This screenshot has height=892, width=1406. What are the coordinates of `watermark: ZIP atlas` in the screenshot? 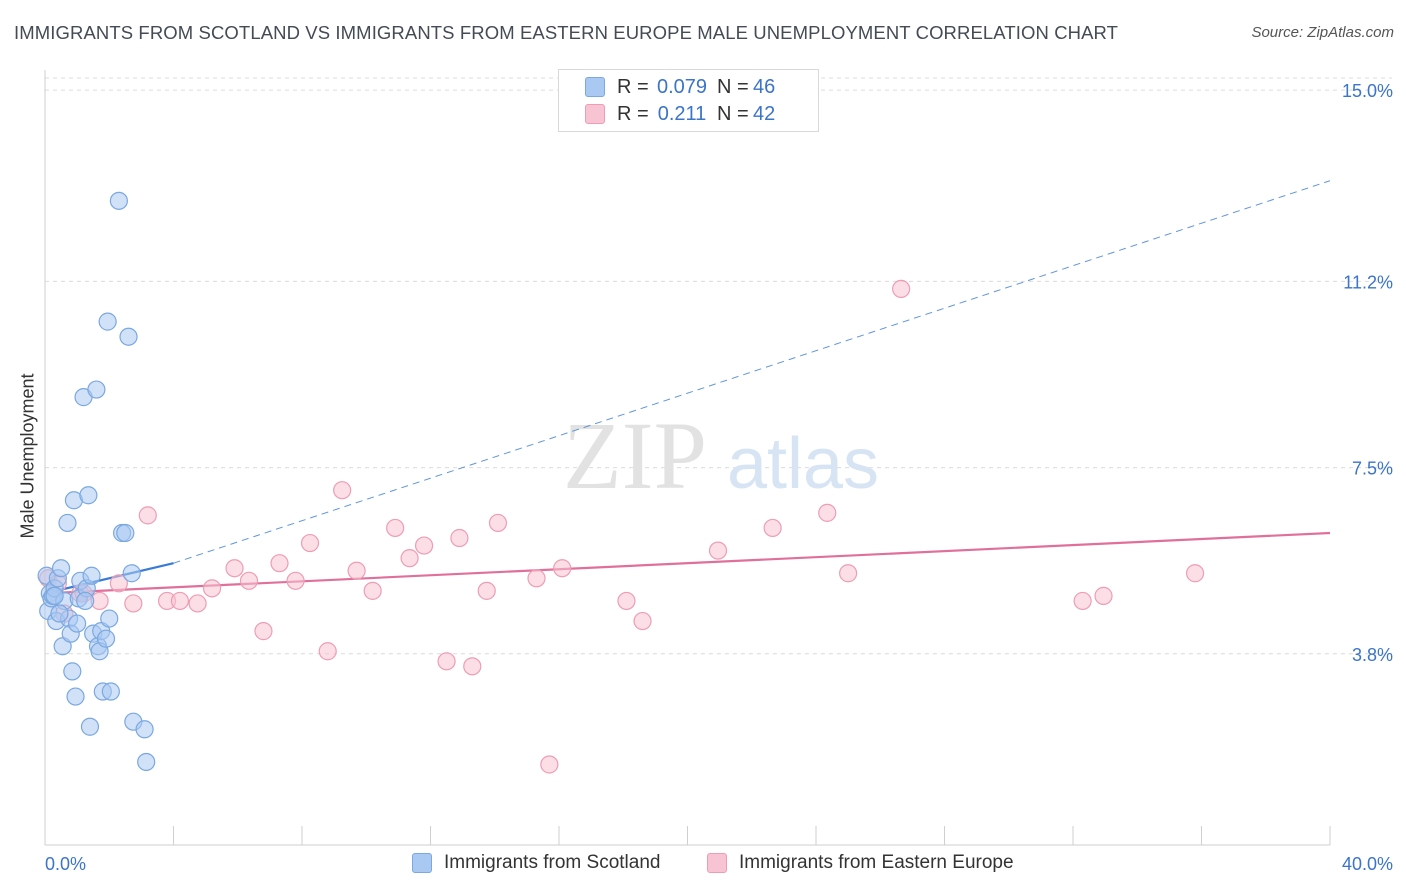 It's located at (721, 455).